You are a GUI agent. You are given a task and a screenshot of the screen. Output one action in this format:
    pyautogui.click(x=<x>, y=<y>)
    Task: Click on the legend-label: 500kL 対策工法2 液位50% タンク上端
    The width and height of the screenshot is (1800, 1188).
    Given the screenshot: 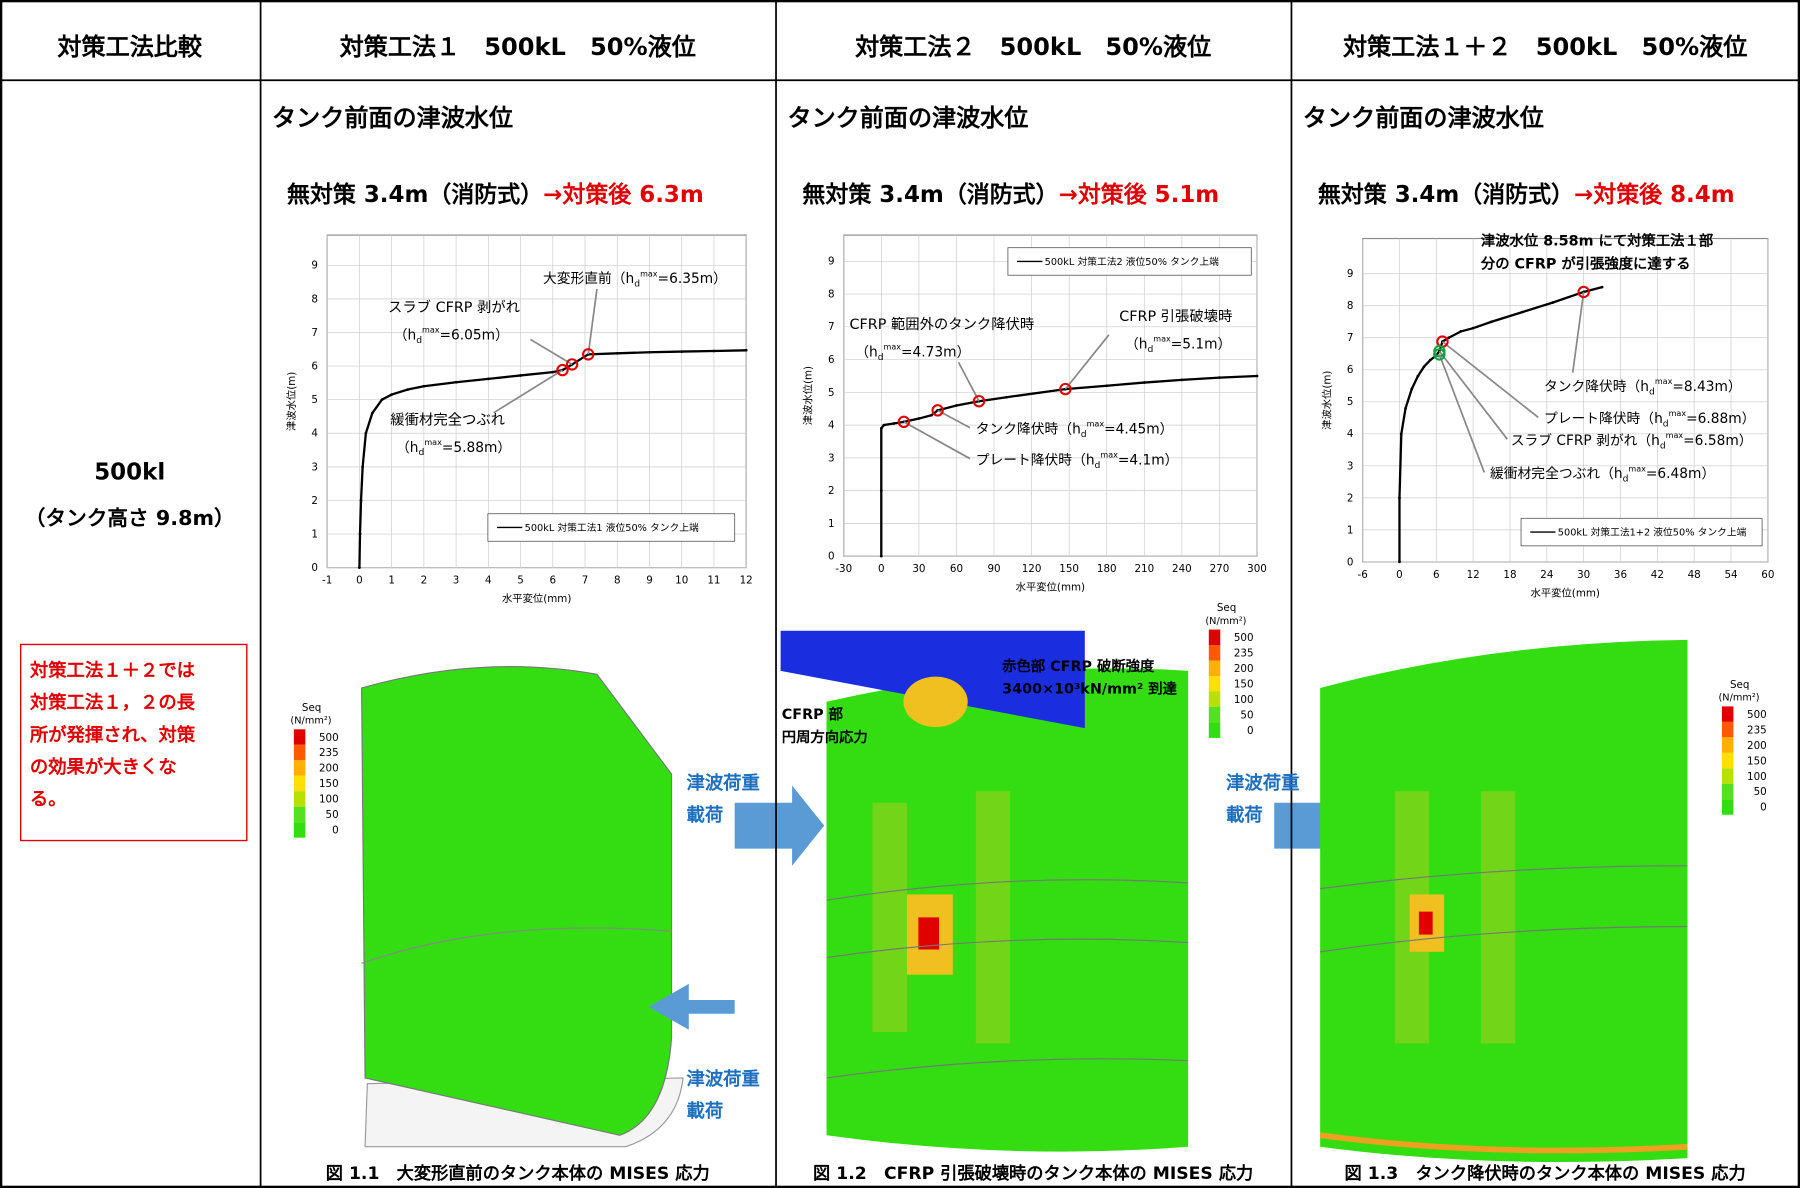 What is the action you would take?
    pyautogui.click(x=1132, y=261)
    